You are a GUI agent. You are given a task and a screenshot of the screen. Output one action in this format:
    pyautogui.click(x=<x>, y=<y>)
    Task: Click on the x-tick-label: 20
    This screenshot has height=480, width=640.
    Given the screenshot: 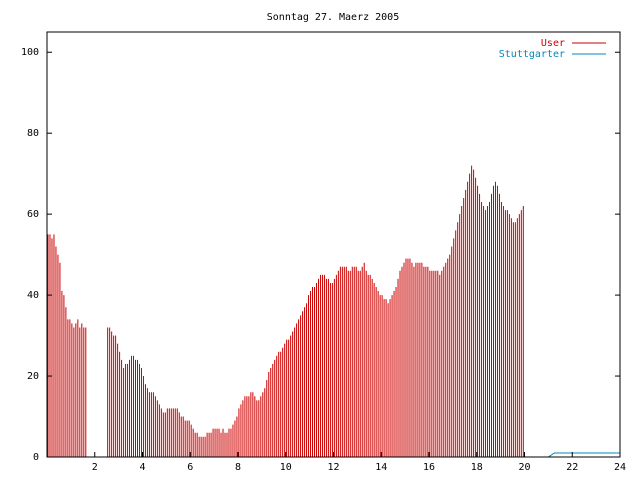 What is the action you would take?
    pyautogui.click(x=524, y=467)
    